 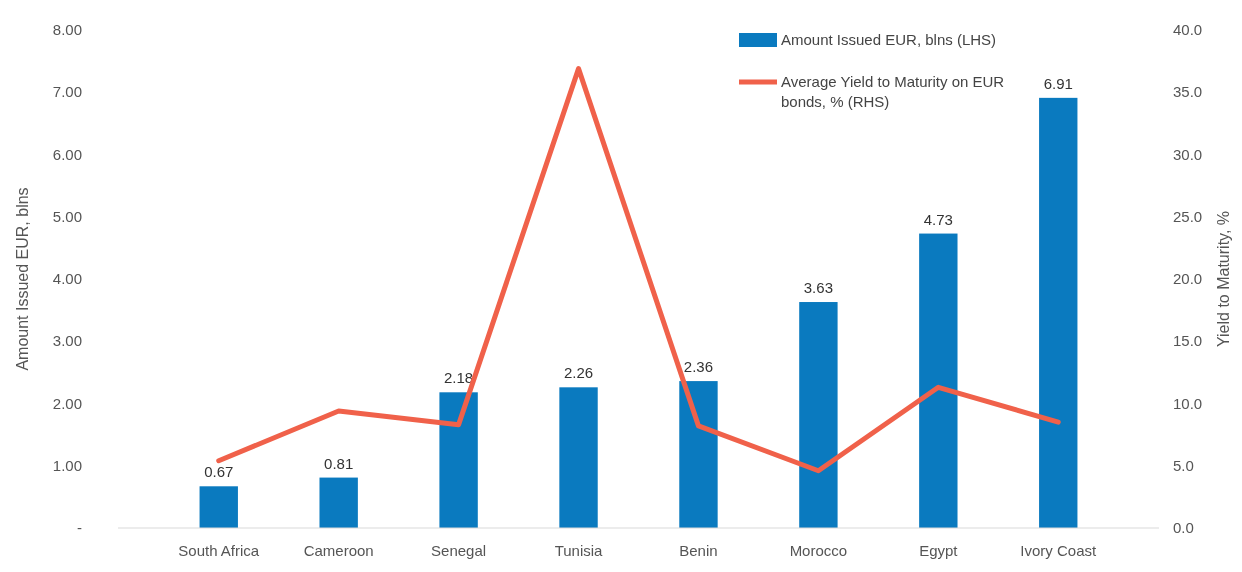 I want to click on y-tick-label: 6.00, so click(x=67, y=154).